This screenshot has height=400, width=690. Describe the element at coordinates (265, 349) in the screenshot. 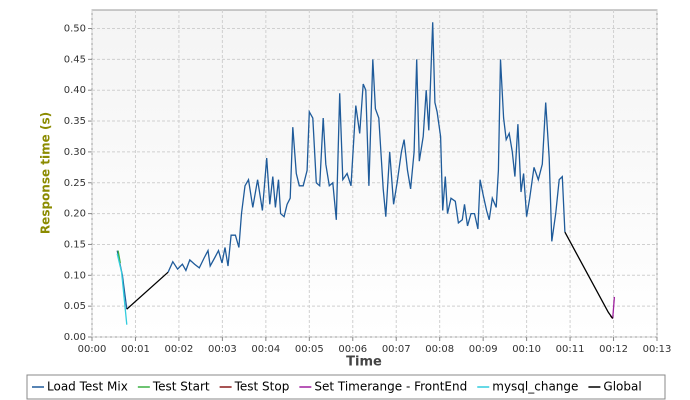

I see `x-tick-label: 00:04` at that location.